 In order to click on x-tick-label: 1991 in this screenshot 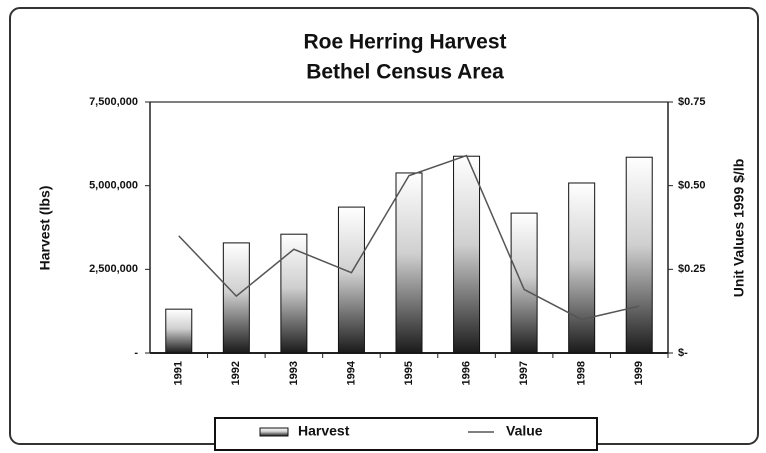, I will do `click(179, 373)`.